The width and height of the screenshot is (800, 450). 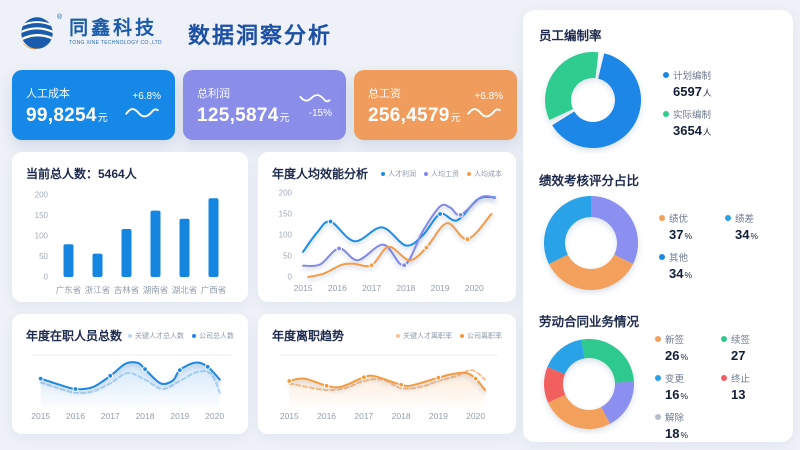 What do you see at coordinates (214, 290) in the screenshot?
I see `svg-text: 广西省` at bounding box center [214, 290].